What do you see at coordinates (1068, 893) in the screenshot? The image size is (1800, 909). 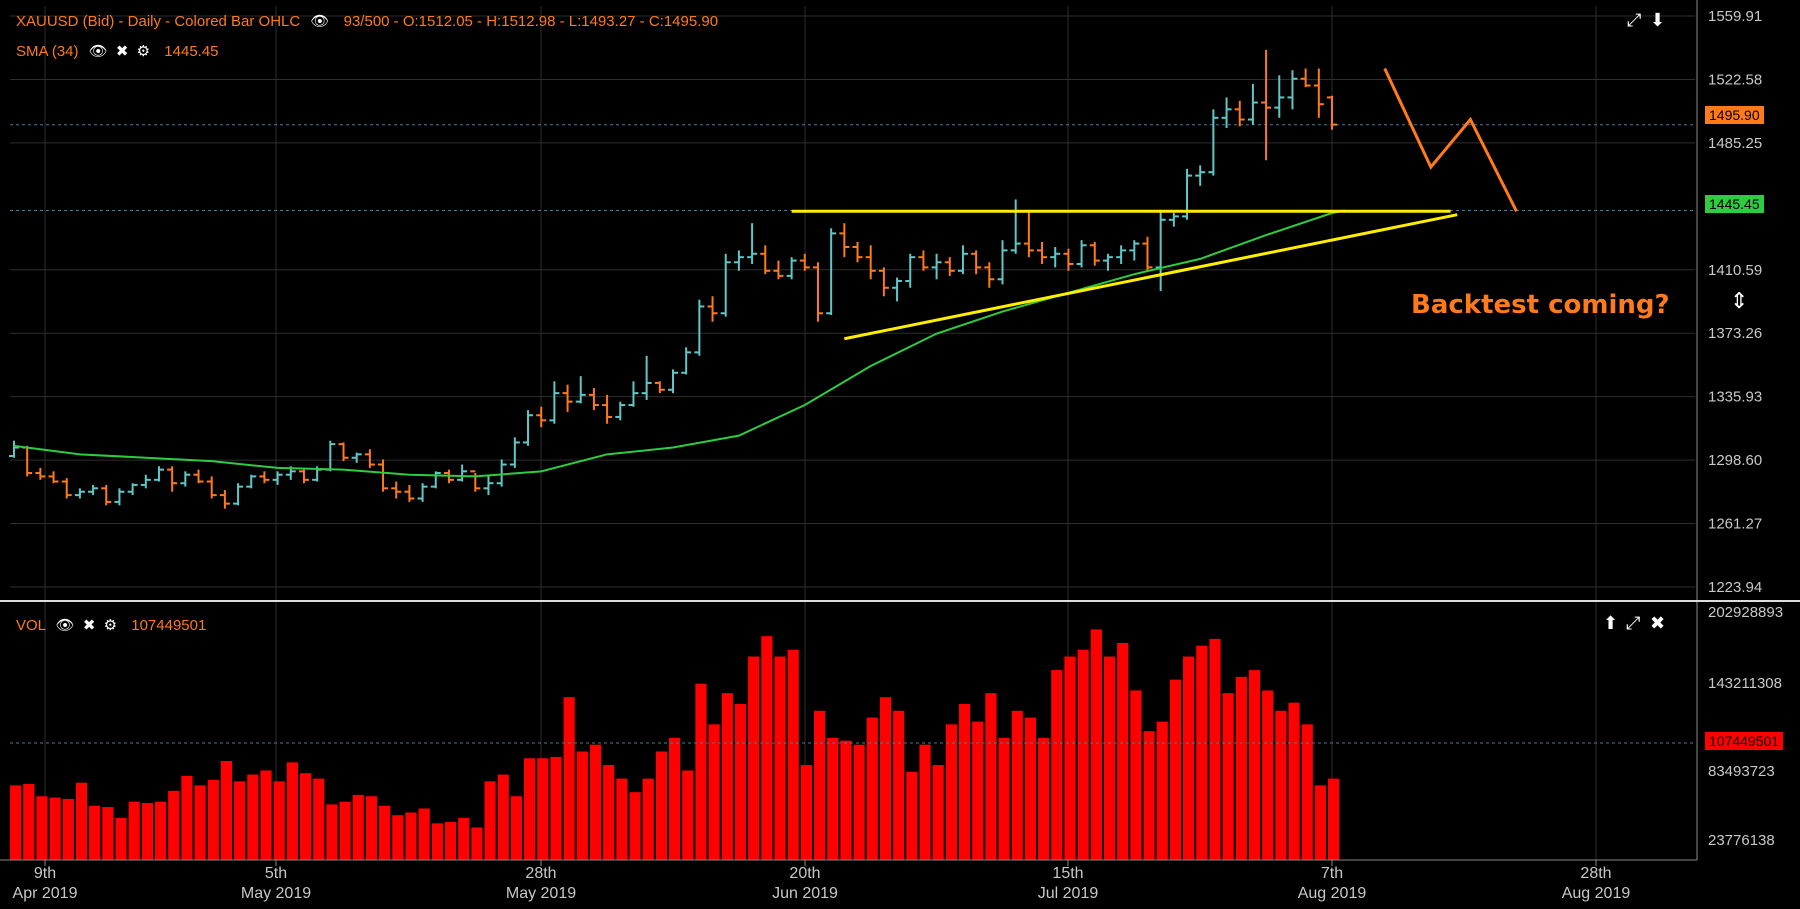 I see `x-tick-month: Jul 2019` at bounding box center [1068, 893].